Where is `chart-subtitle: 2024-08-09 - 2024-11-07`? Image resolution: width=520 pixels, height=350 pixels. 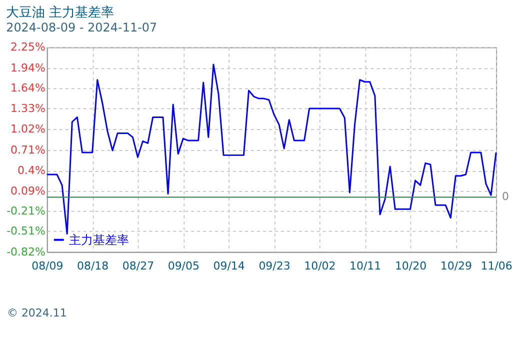 chart-subtitle: 2024-08-09 - 2024-11-07 is located at coordinates (82, 27).